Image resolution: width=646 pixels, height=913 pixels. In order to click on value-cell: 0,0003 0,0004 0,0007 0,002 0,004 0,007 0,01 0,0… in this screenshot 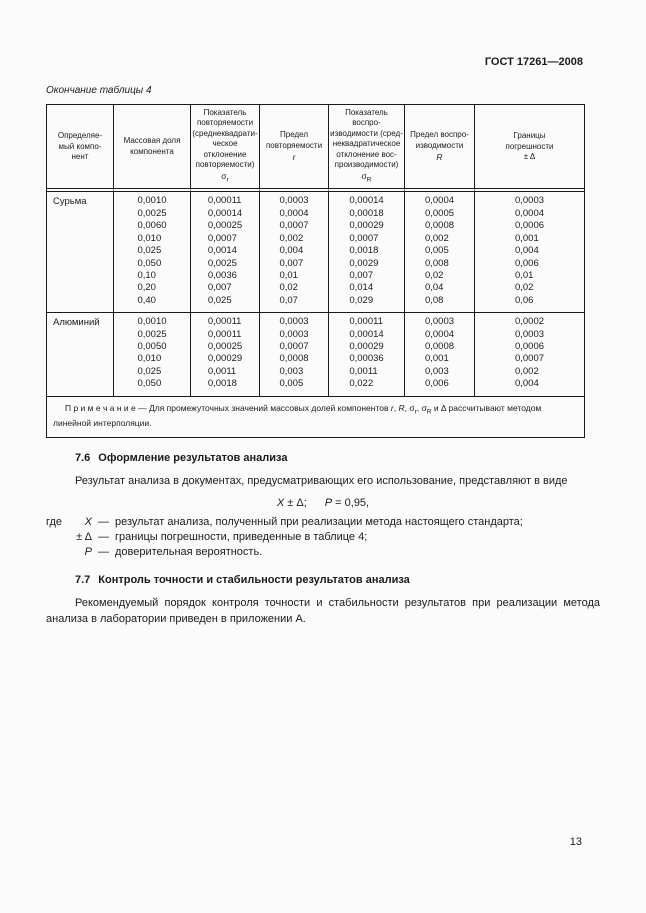, I will do `click(294, 253)`.